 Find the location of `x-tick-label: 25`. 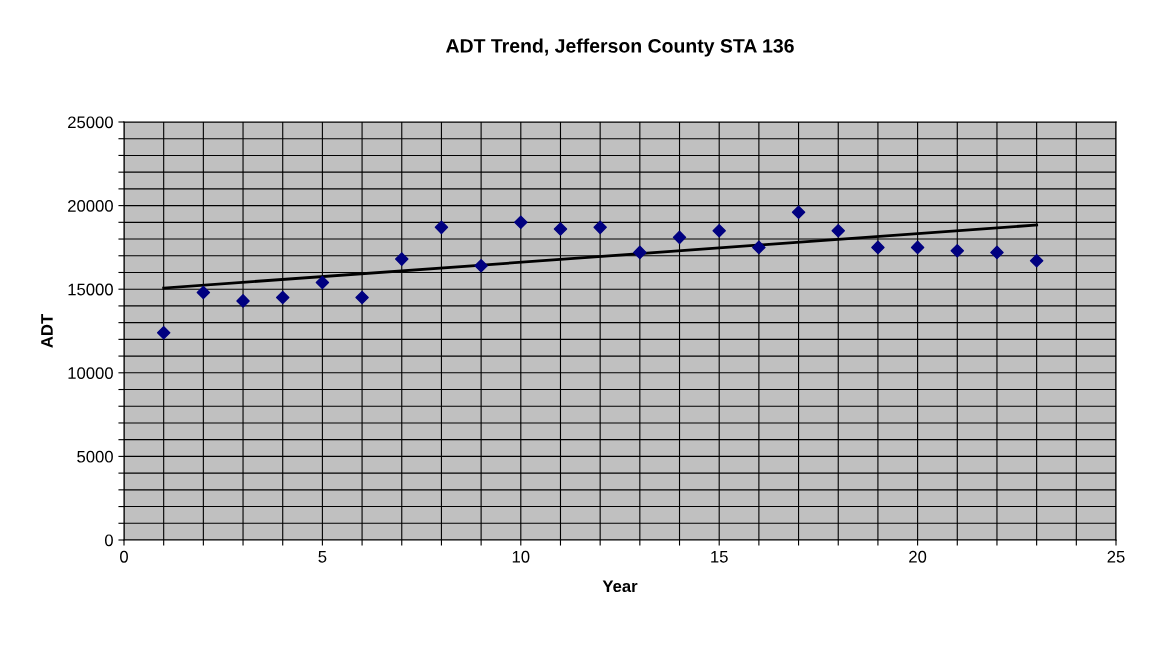

x-tick-label: 25 is located at coordinates (1116, 556).